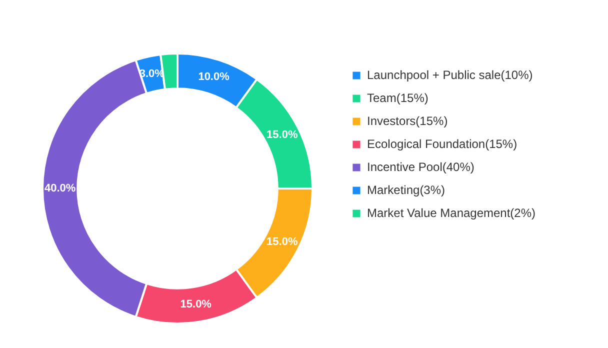  What do you see at coordinates (442, 144) in the screenshot?
I see `legend-label: Ecological Foundation(15%)` at bounding box center [442, 144].